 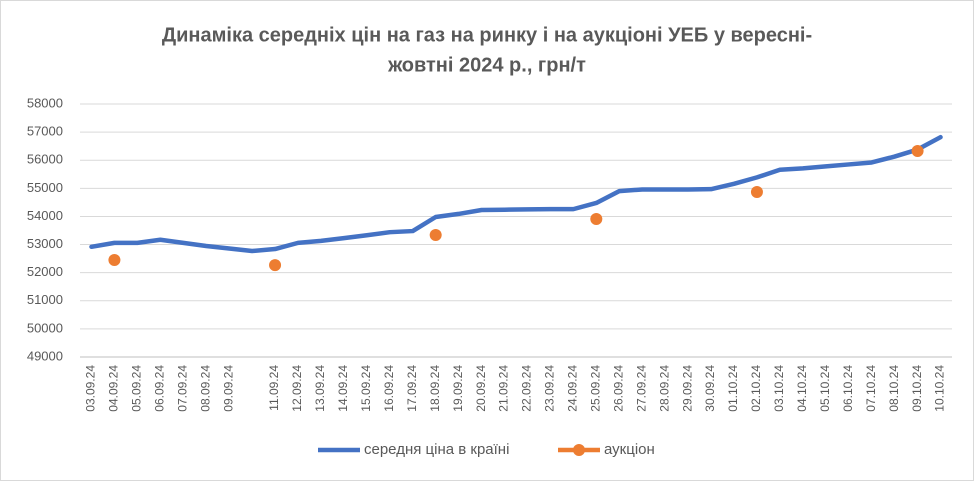 What do you see at coordinates (458, 388) in the screenshot?
I see `x-tick-label: 19.09.24` at bounding box center [458, 388].